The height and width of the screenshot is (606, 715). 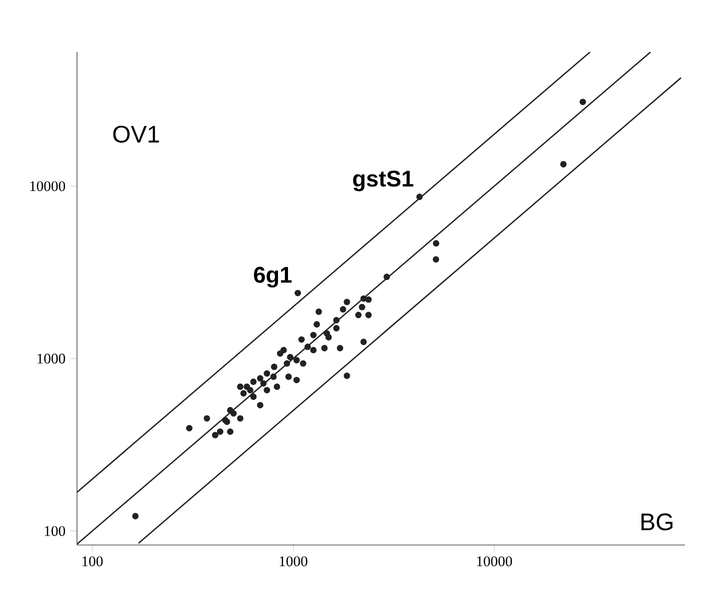 I want to click on x-tick-label: 10000, so click(x=494, y=561).